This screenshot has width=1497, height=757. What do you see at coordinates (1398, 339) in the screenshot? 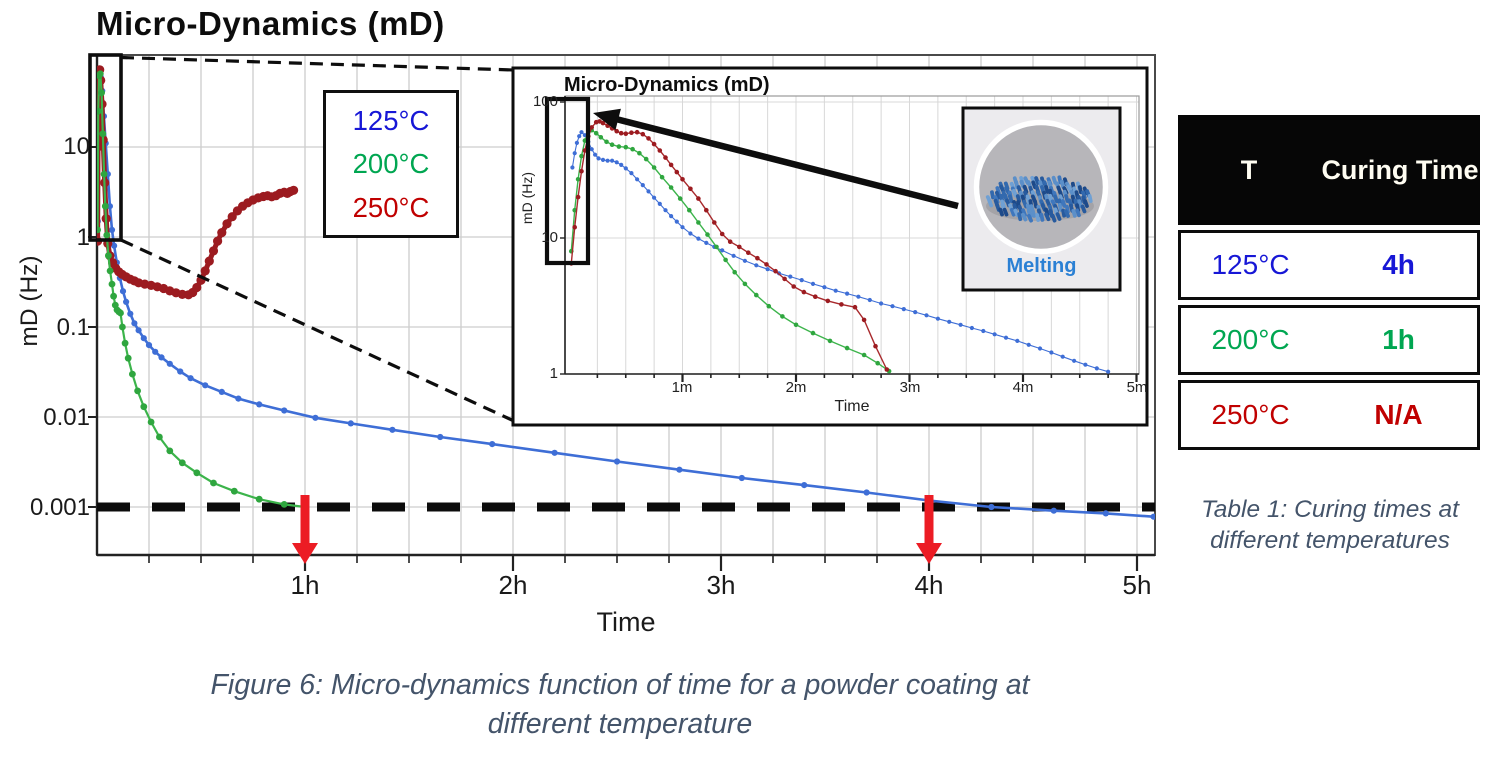
I see `table-cell-time-200: 1h` at bounding box center [1398, 339].